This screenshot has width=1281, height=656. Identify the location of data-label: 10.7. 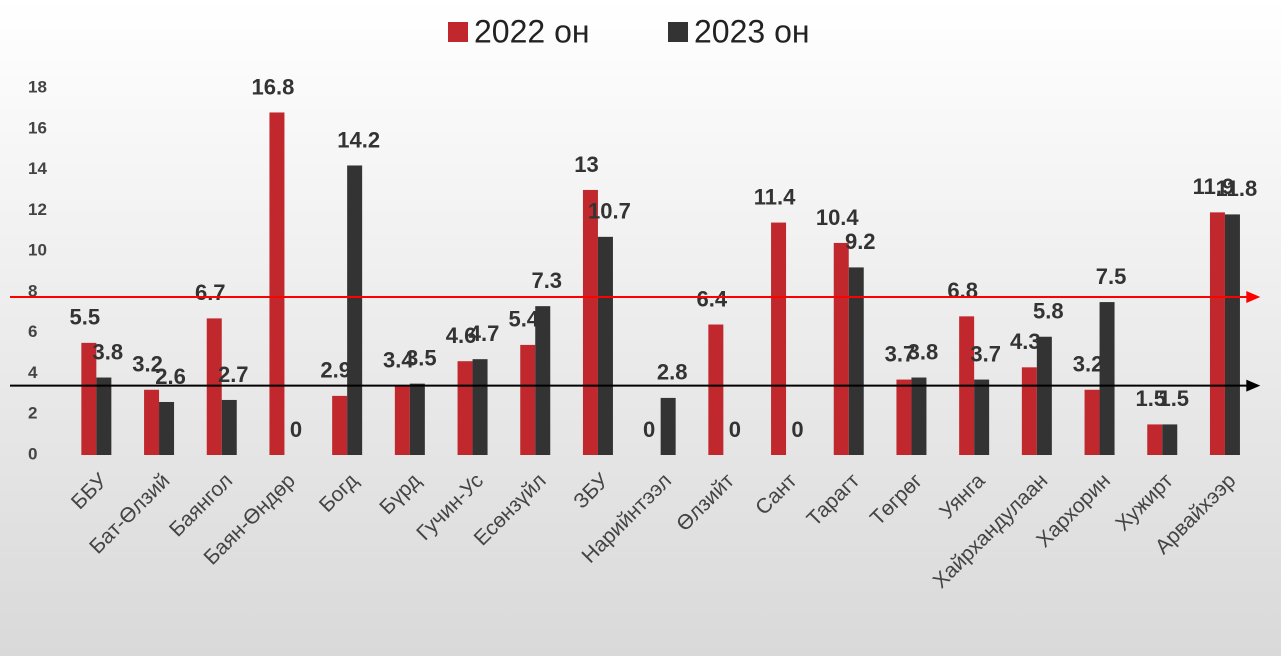
(609, 211).